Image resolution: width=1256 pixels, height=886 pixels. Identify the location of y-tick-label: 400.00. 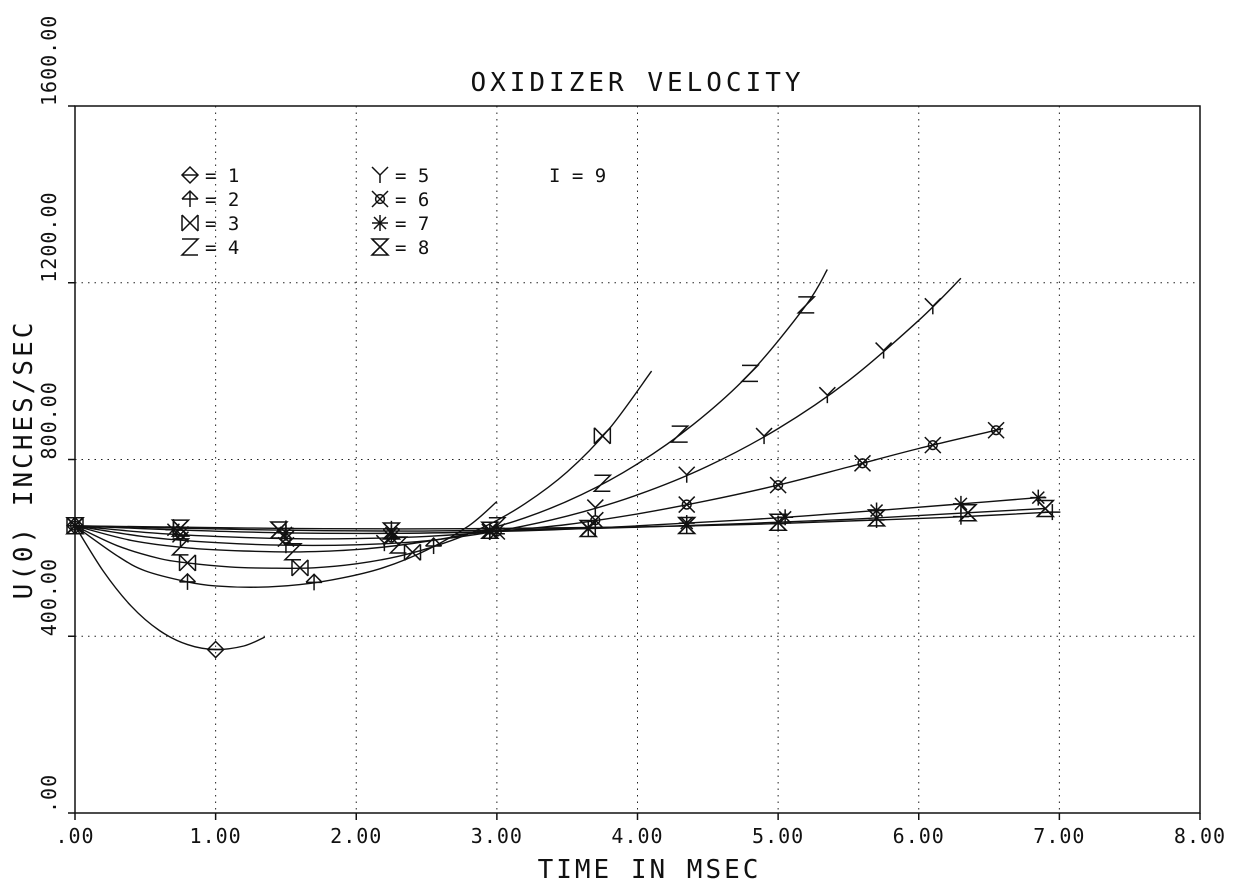
(49, 597).